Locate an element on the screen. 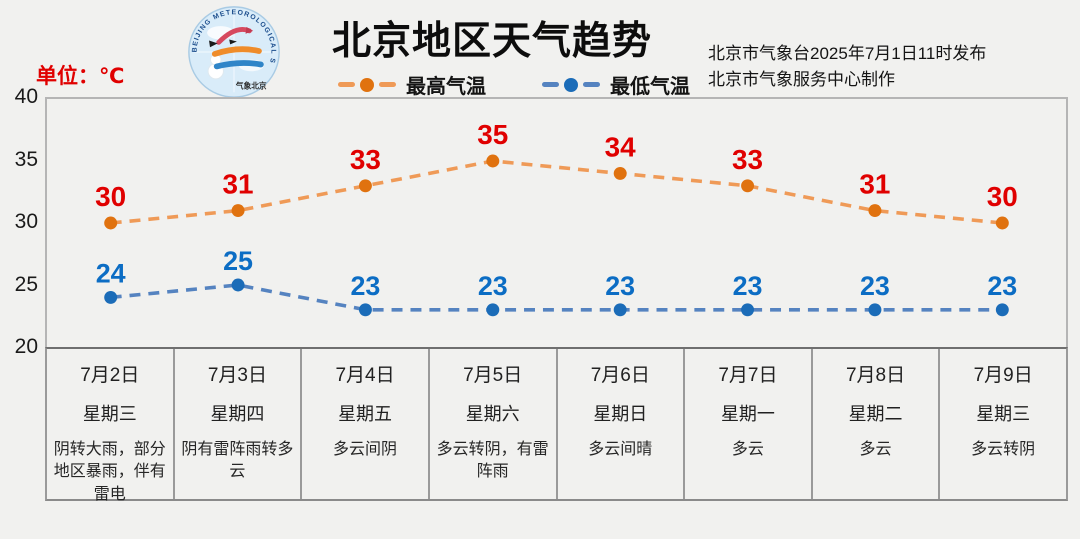 The width and height of the screenshot is (1080, 539). forecast-day-cell: 7月3日星期四阴有雷阵雨转多云 is located at coordinates (236, 424).